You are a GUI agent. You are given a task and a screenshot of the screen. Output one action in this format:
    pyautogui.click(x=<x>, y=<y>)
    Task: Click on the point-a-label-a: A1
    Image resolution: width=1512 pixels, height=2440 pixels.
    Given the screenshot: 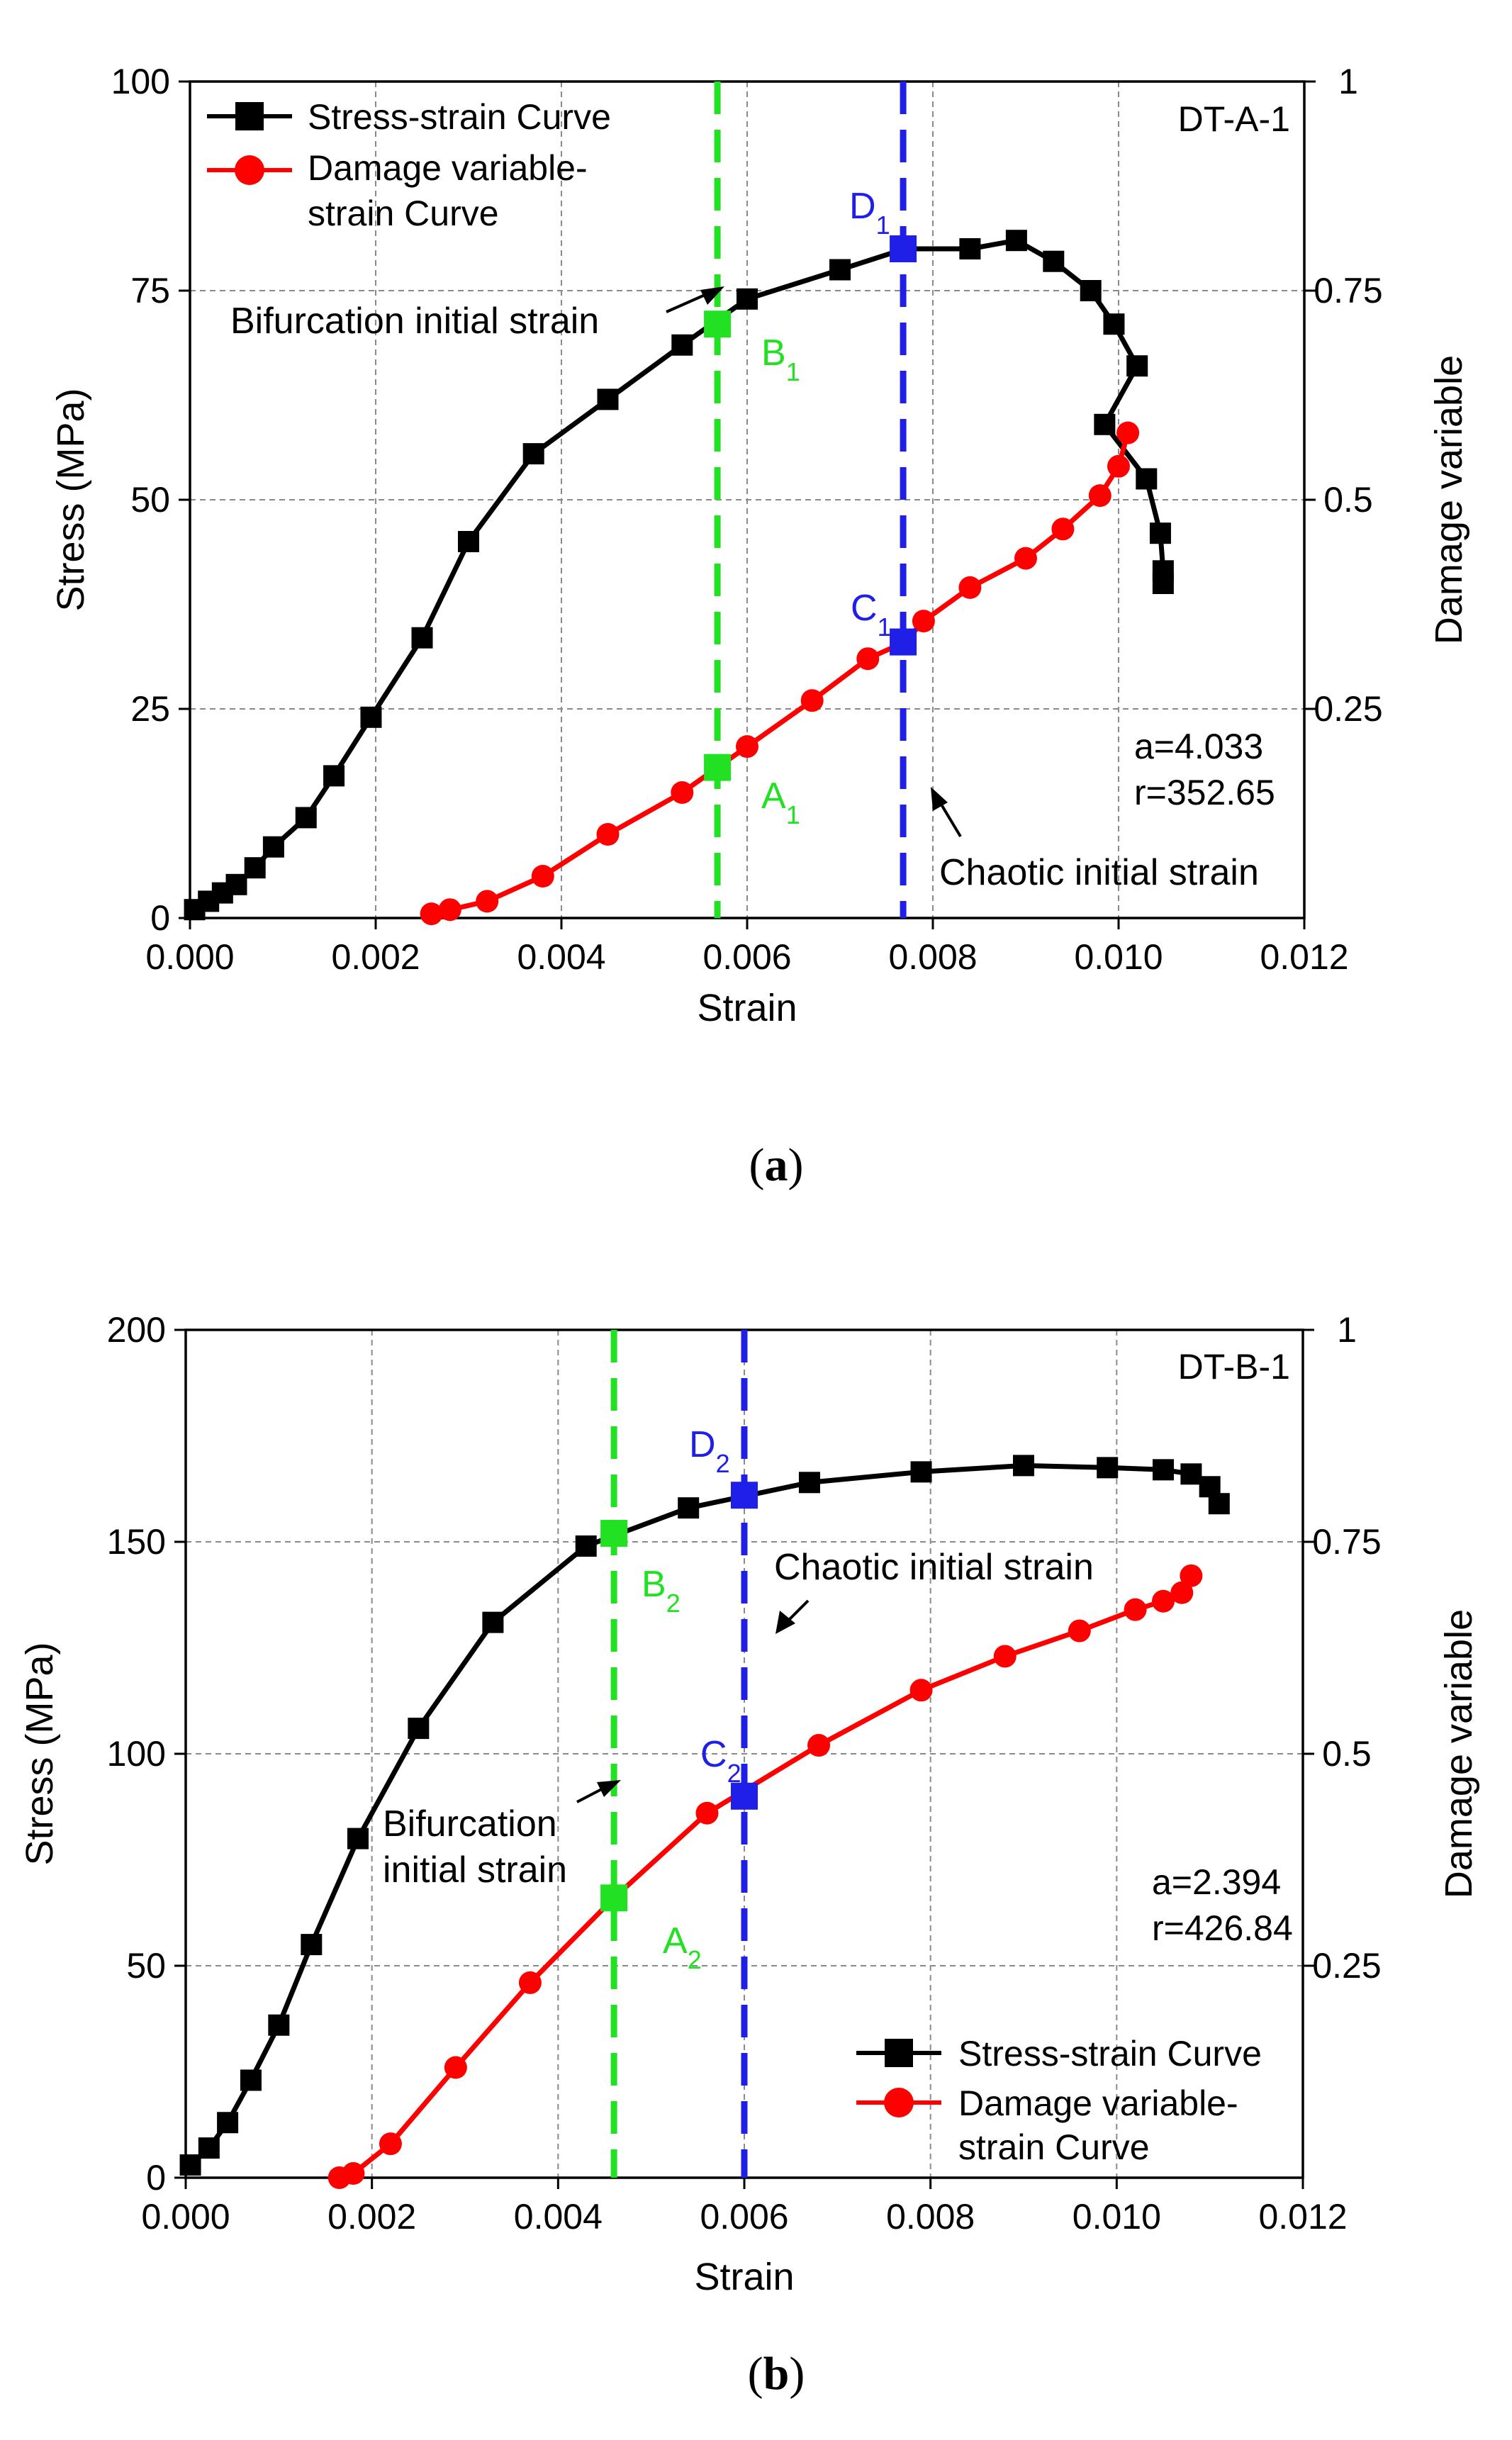 What is the action you would take?
    pyautogui.click(x=780, y=802)
    